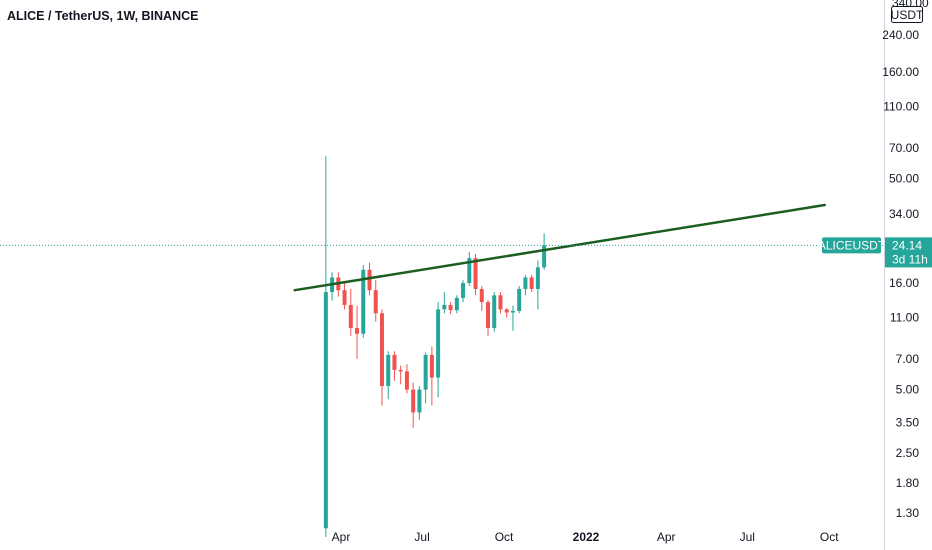 Image resolution: width=932 pixels, height=550 pixels. Describe the element at coordinates (900, 35) in the screenshot. I see `price-tick-label: 240.00` at that location.